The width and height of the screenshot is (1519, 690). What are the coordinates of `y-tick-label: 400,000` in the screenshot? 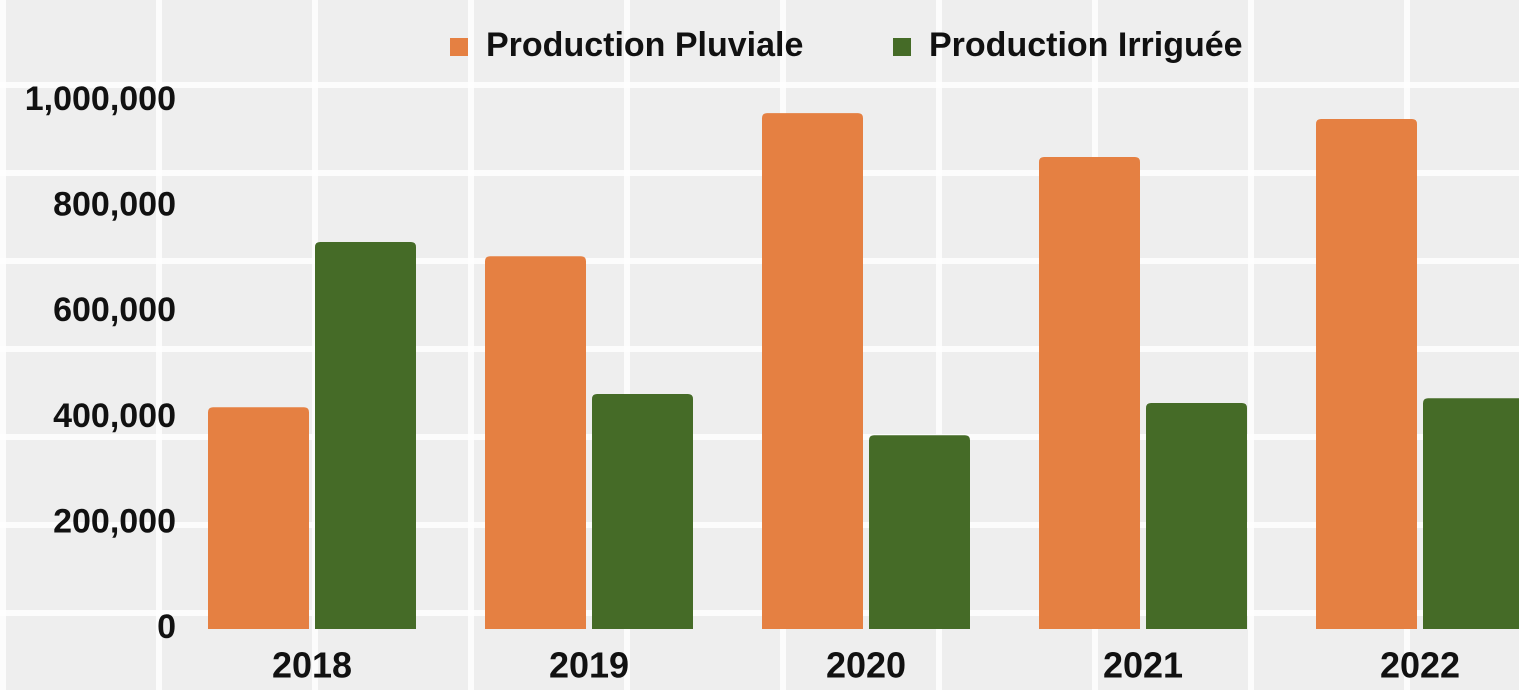 It's located at (114, 416).